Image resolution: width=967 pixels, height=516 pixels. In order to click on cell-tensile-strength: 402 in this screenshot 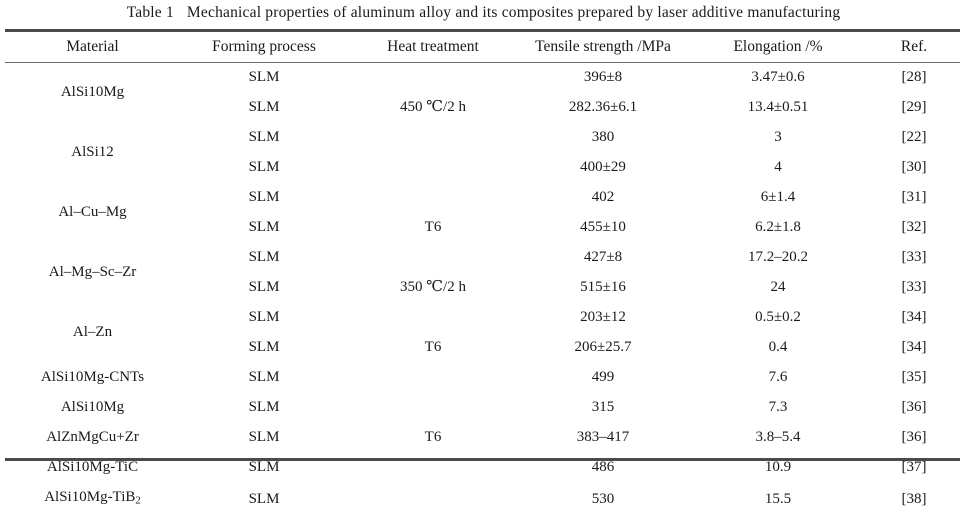, I will do `click(603, 197)`.